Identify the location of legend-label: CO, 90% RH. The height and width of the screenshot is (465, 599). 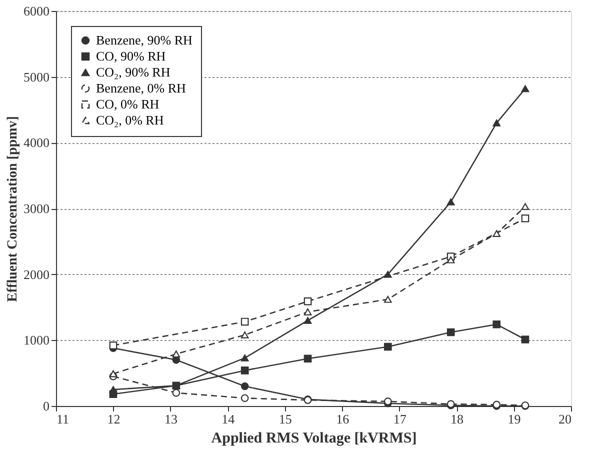
(131, 56).